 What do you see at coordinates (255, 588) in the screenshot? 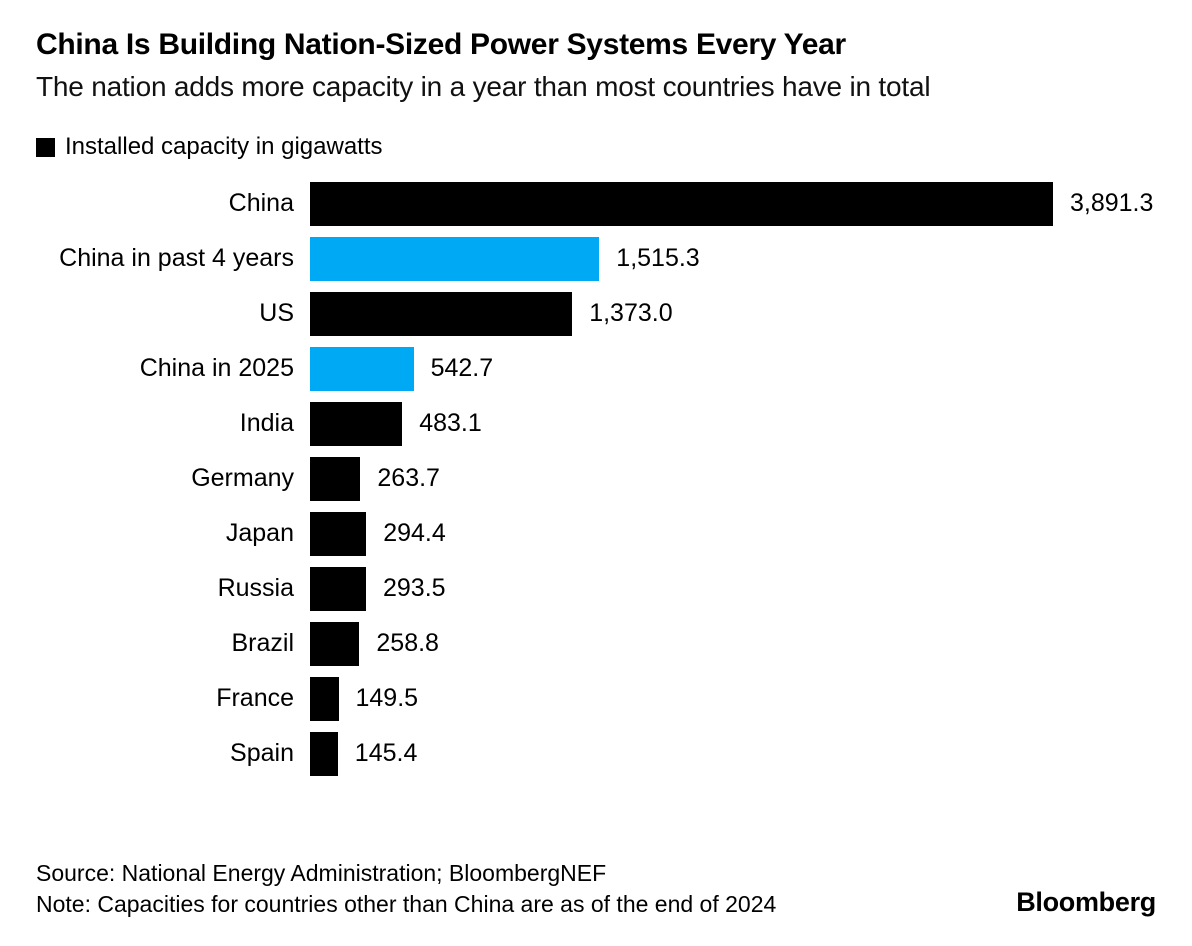
I see `bar-category-label: Russia` at bounding box center [255, 588].